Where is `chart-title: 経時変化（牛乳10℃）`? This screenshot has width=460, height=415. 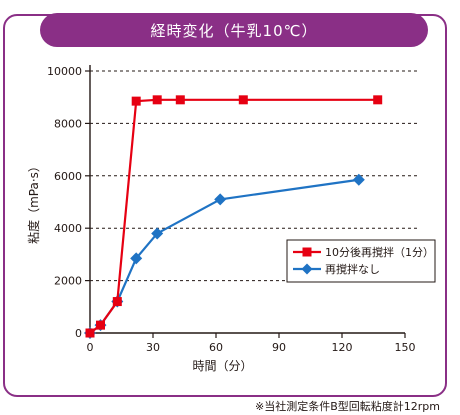 chart-title: 経時変化（牛乳10℃） is located at coordinates (234, 30).